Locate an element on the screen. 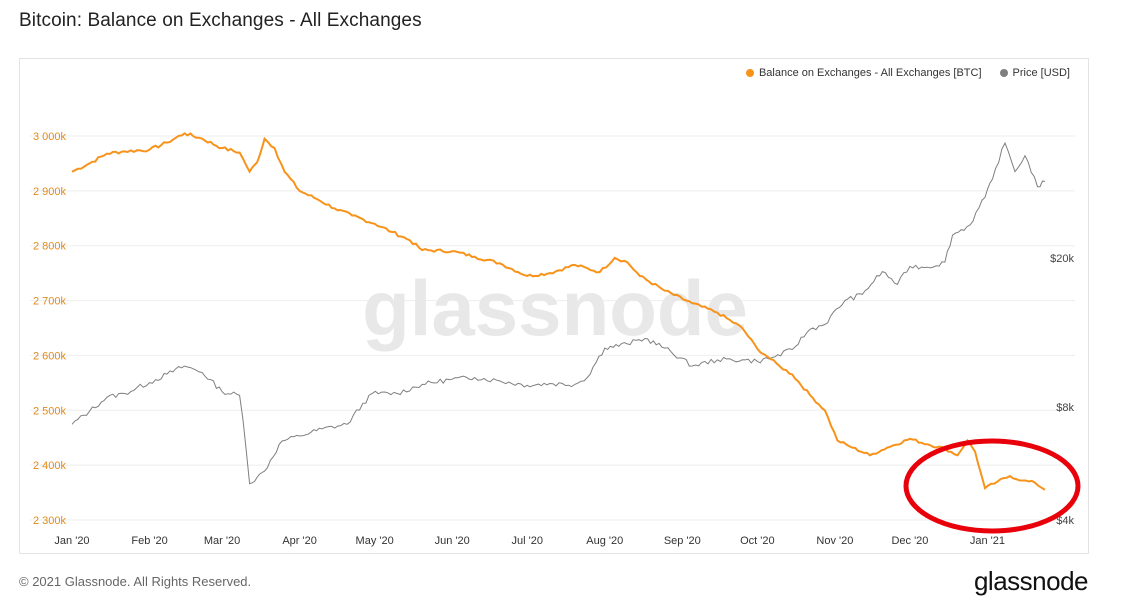 The height and width of the screenshot is (608, 1126). x-tick-label: Apr '20 is located at coordinates (299, 541).